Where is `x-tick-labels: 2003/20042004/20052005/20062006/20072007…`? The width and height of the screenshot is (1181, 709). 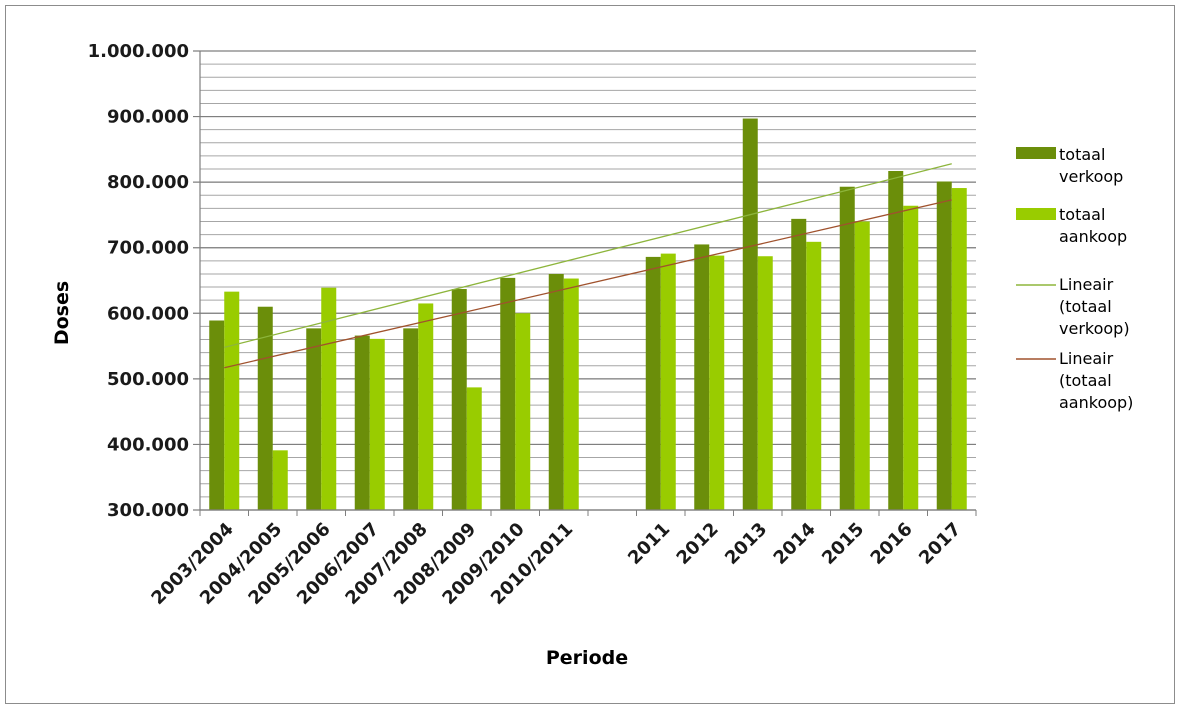 x-tick-labels: 2003/20042004/20052005/20062006/20072007… is located at coordinates (556, 564).